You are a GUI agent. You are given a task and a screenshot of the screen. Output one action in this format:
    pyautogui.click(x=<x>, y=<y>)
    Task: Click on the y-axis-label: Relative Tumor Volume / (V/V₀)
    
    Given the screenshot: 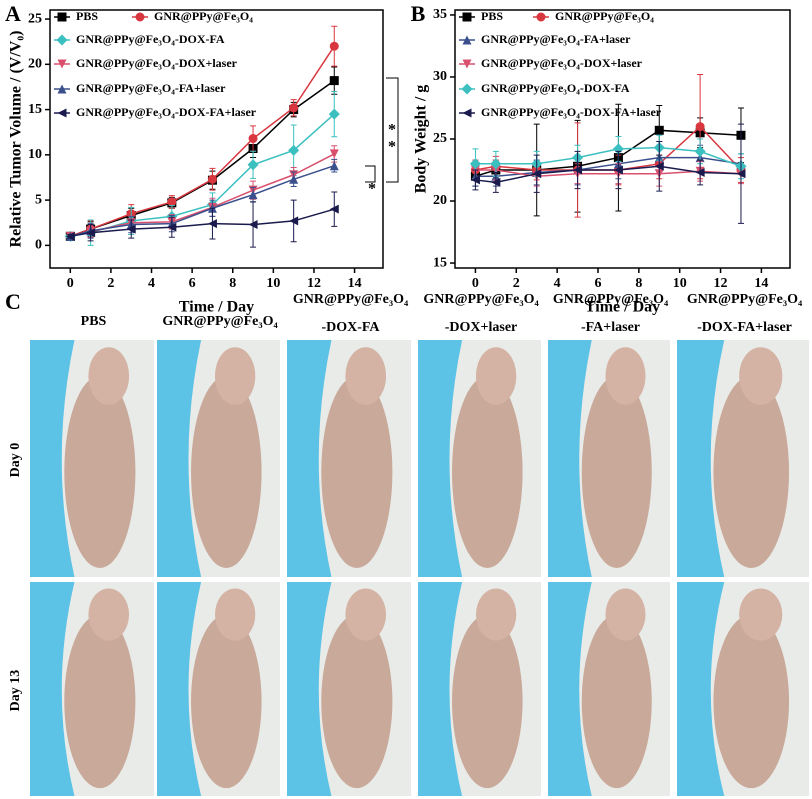 What is the action you would take?
    pyautogui.click(x=16, y=139)
    